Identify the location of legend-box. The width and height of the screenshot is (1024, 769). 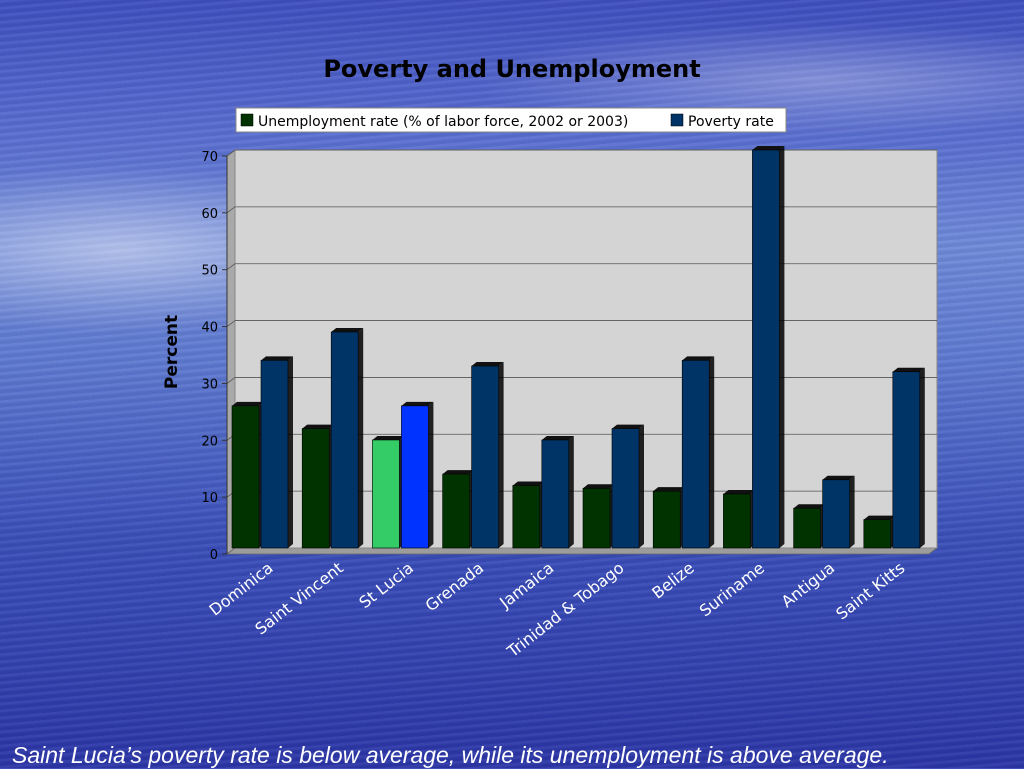
(511, 120).